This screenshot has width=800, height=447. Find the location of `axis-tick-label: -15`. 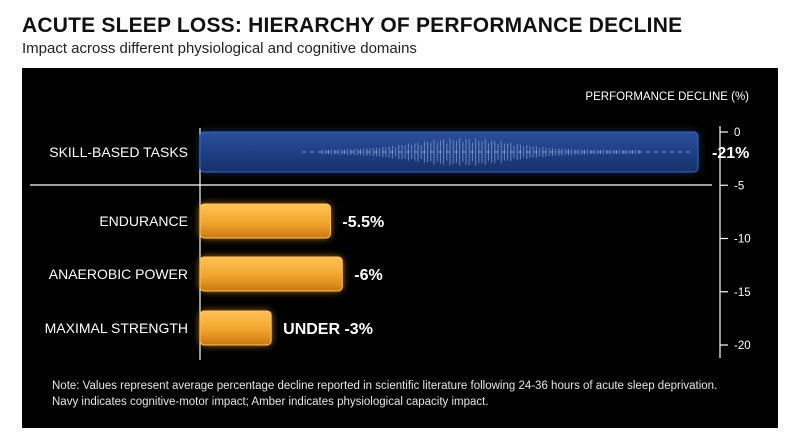

axis-tick-label: -15 is located at coordinates (742, 293).